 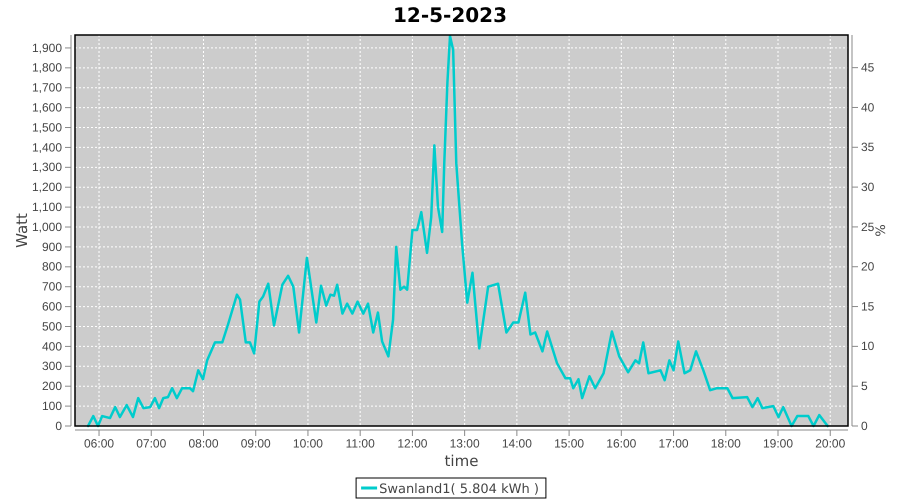 What do you see at coordinates (47, 167) in the screenshot?
I see `y-tick-label: 1,300` at bounding box center [47, 167].